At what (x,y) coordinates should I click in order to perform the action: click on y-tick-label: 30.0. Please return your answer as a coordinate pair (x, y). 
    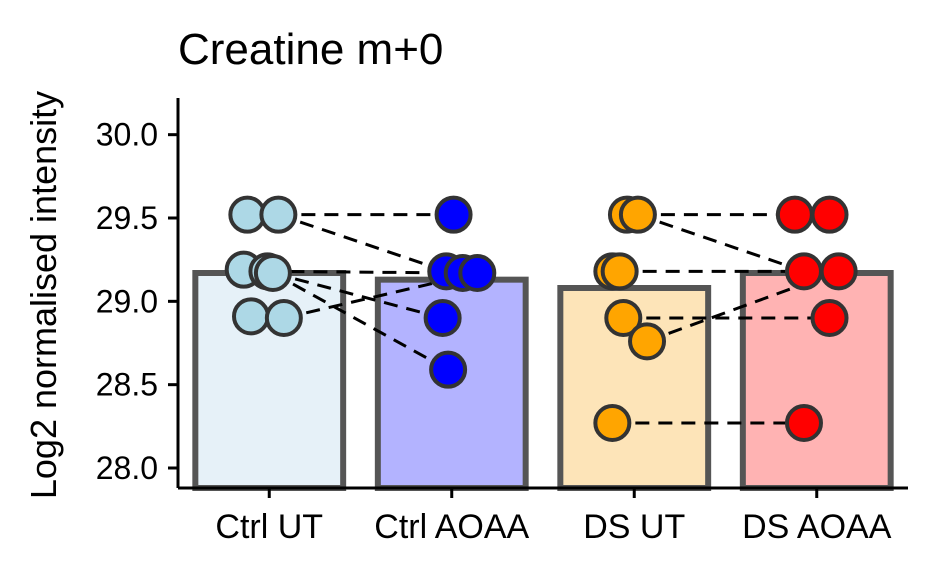
    Looking at the image, I should click on (127, 135).